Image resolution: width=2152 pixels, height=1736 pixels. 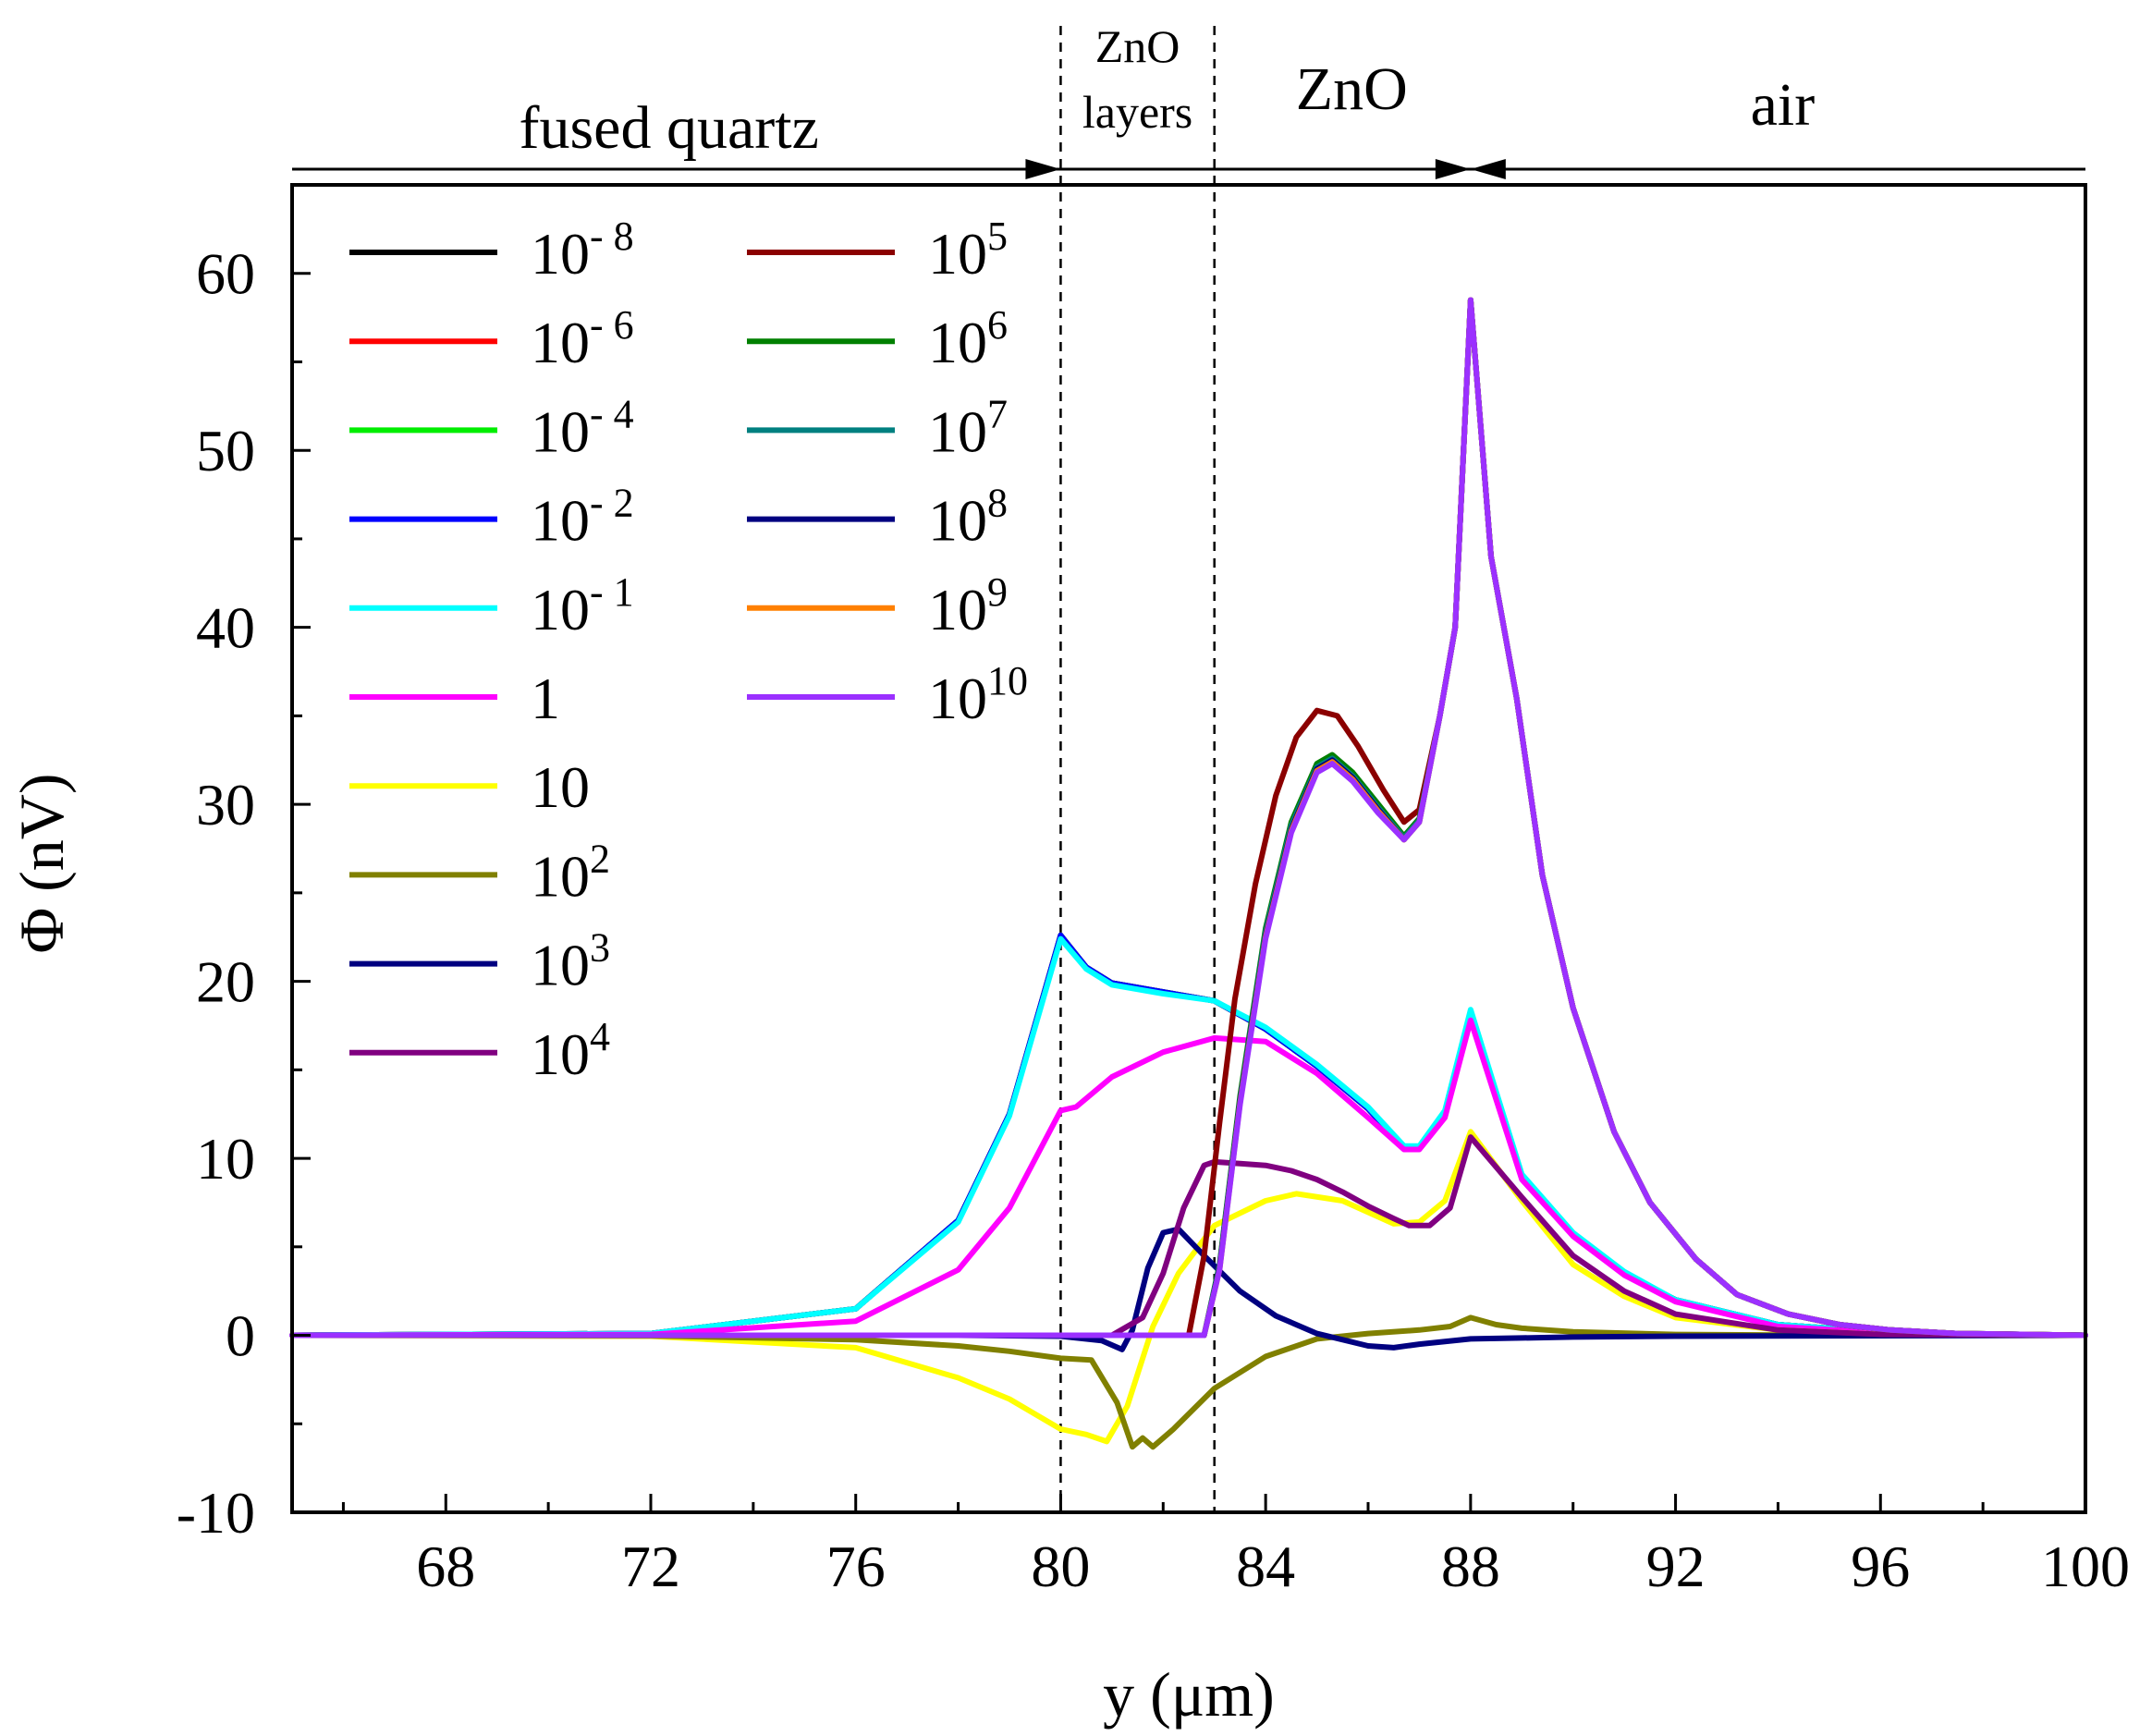 I want to click on legend-label-0: 10- 8, so click(x=583, y=250).